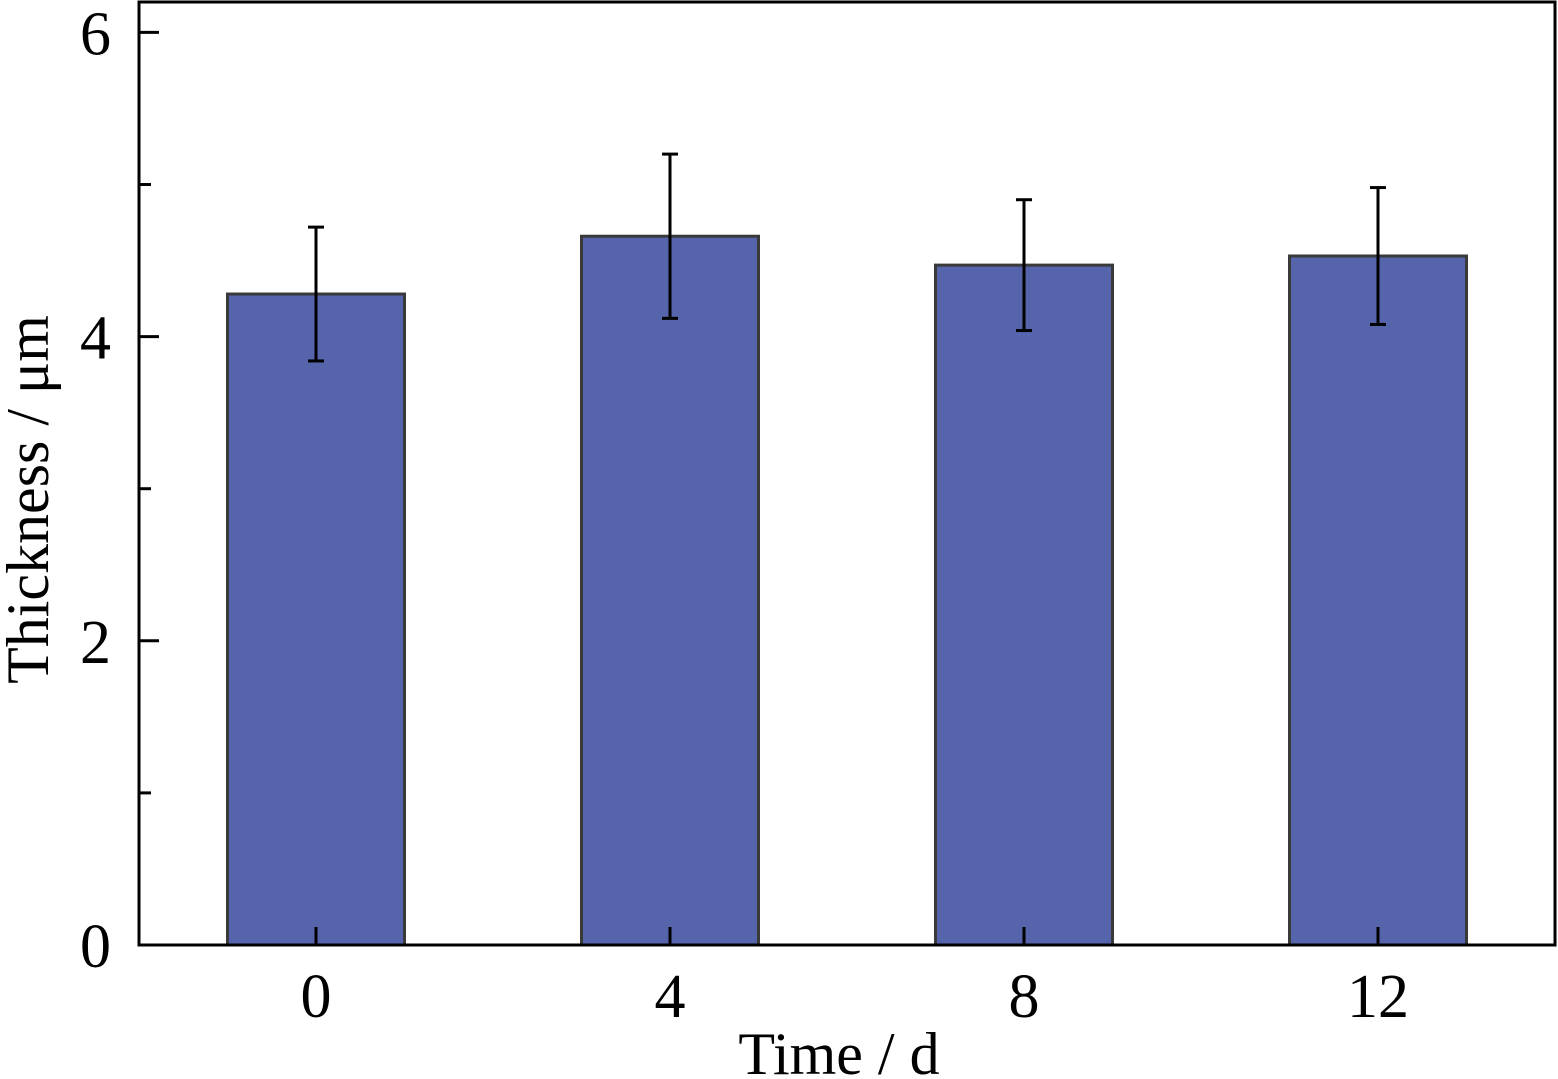 This screenshot has height=1079, width=1558. Describe the element at coordinates (855, 979) in the screenshot. I see `x-axis-ticks: 0 4 8 12` at that location.